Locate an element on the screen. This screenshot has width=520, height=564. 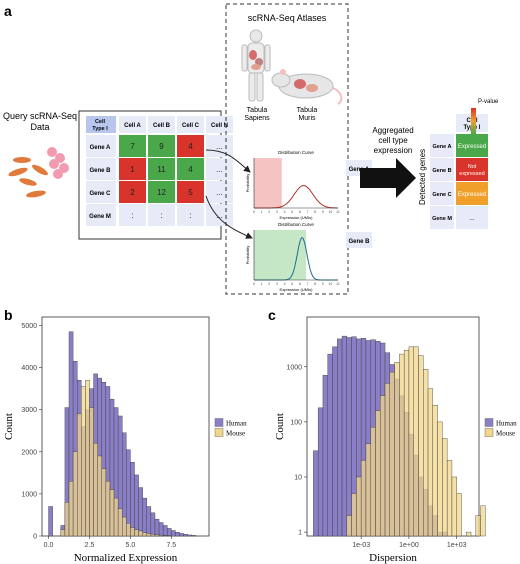
pvalue-scale is located at coordinates (473, 121).